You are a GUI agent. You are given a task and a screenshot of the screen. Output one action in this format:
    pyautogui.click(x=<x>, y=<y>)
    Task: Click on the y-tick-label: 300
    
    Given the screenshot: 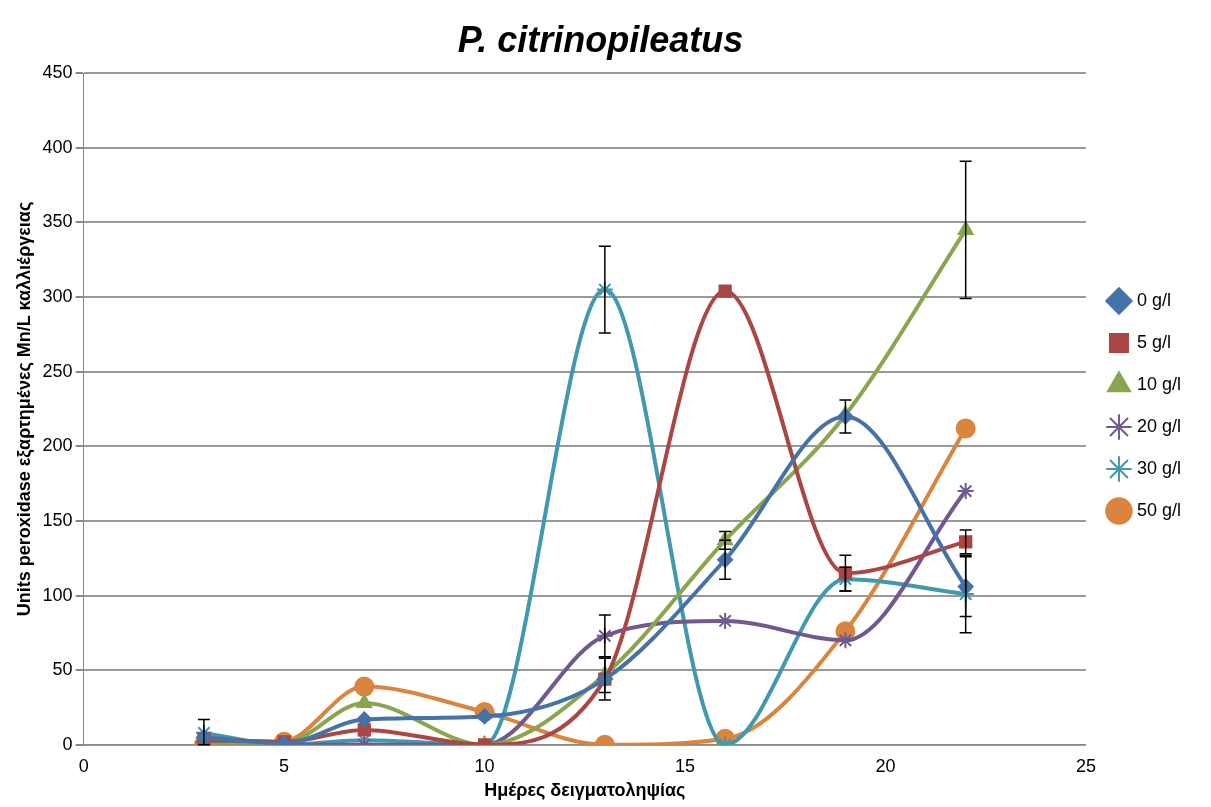 What is the action you would take?
    pyautogui.click(x=57, y=296)
    